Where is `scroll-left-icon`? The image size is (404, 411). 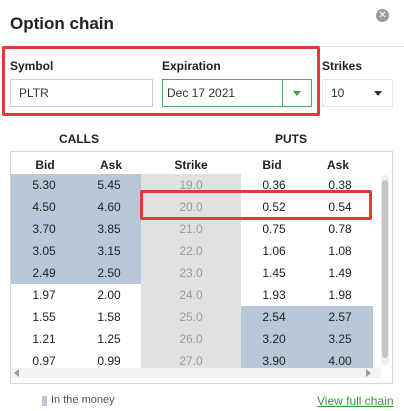
scroll-left-icon is located at coordinates (16, 373).